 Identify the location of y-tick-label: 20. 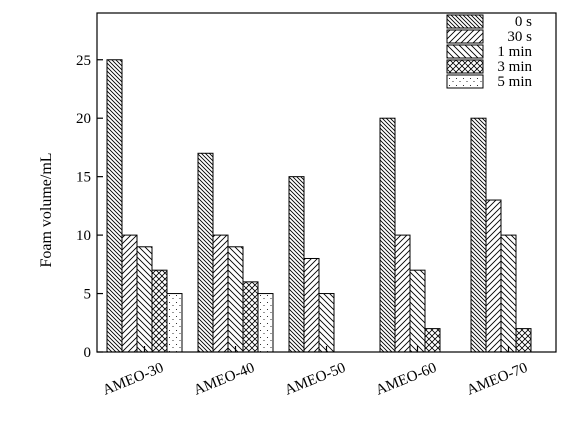
(83, 119).